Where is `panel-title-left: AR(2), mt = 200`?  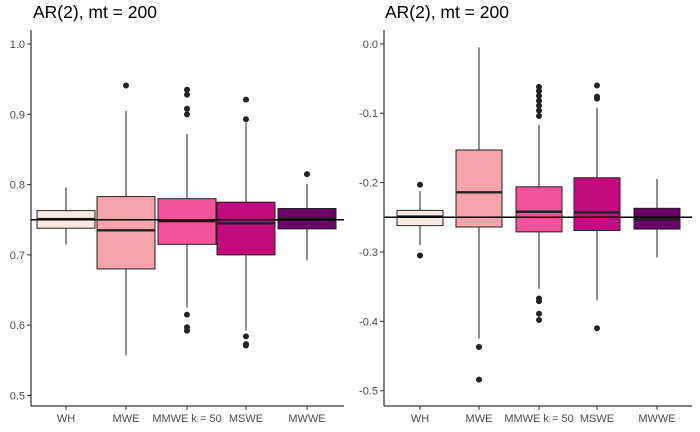
panel-title-left: AR(2), mt = 200 is located at coordinates (95, 12).